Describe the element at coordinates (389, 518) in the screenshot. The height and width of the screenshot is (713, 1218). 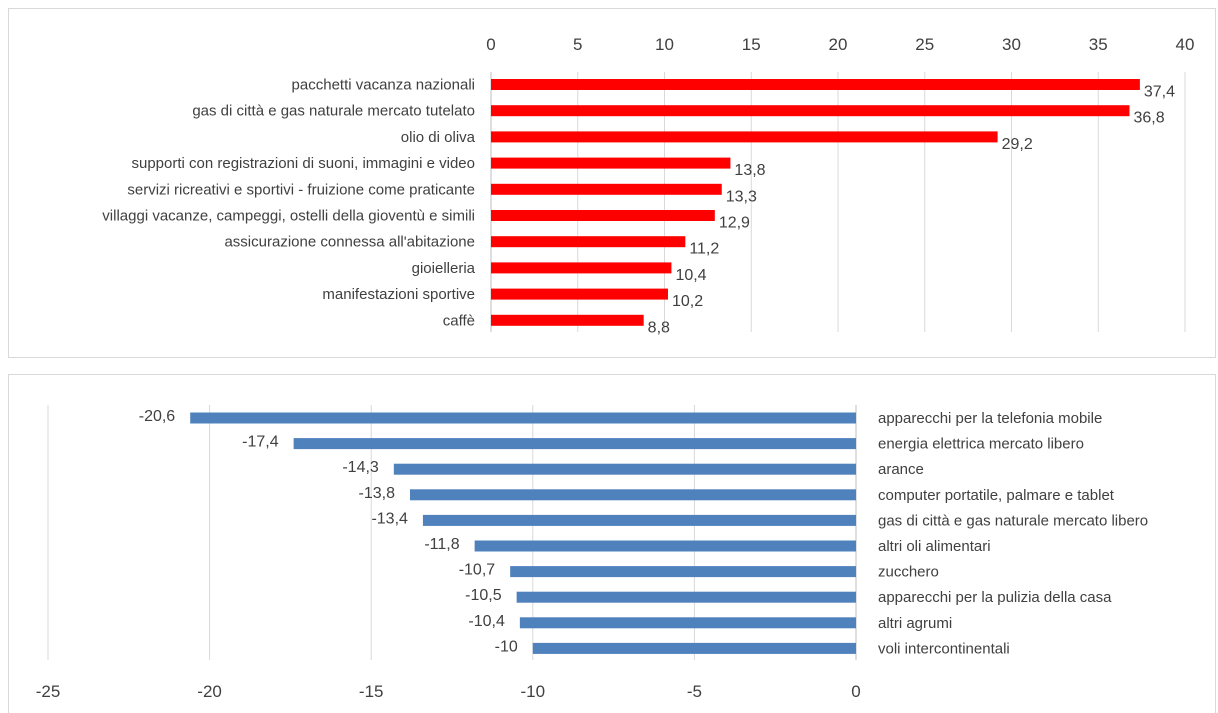
I see `data-label-bottom: -13,4` at that location.